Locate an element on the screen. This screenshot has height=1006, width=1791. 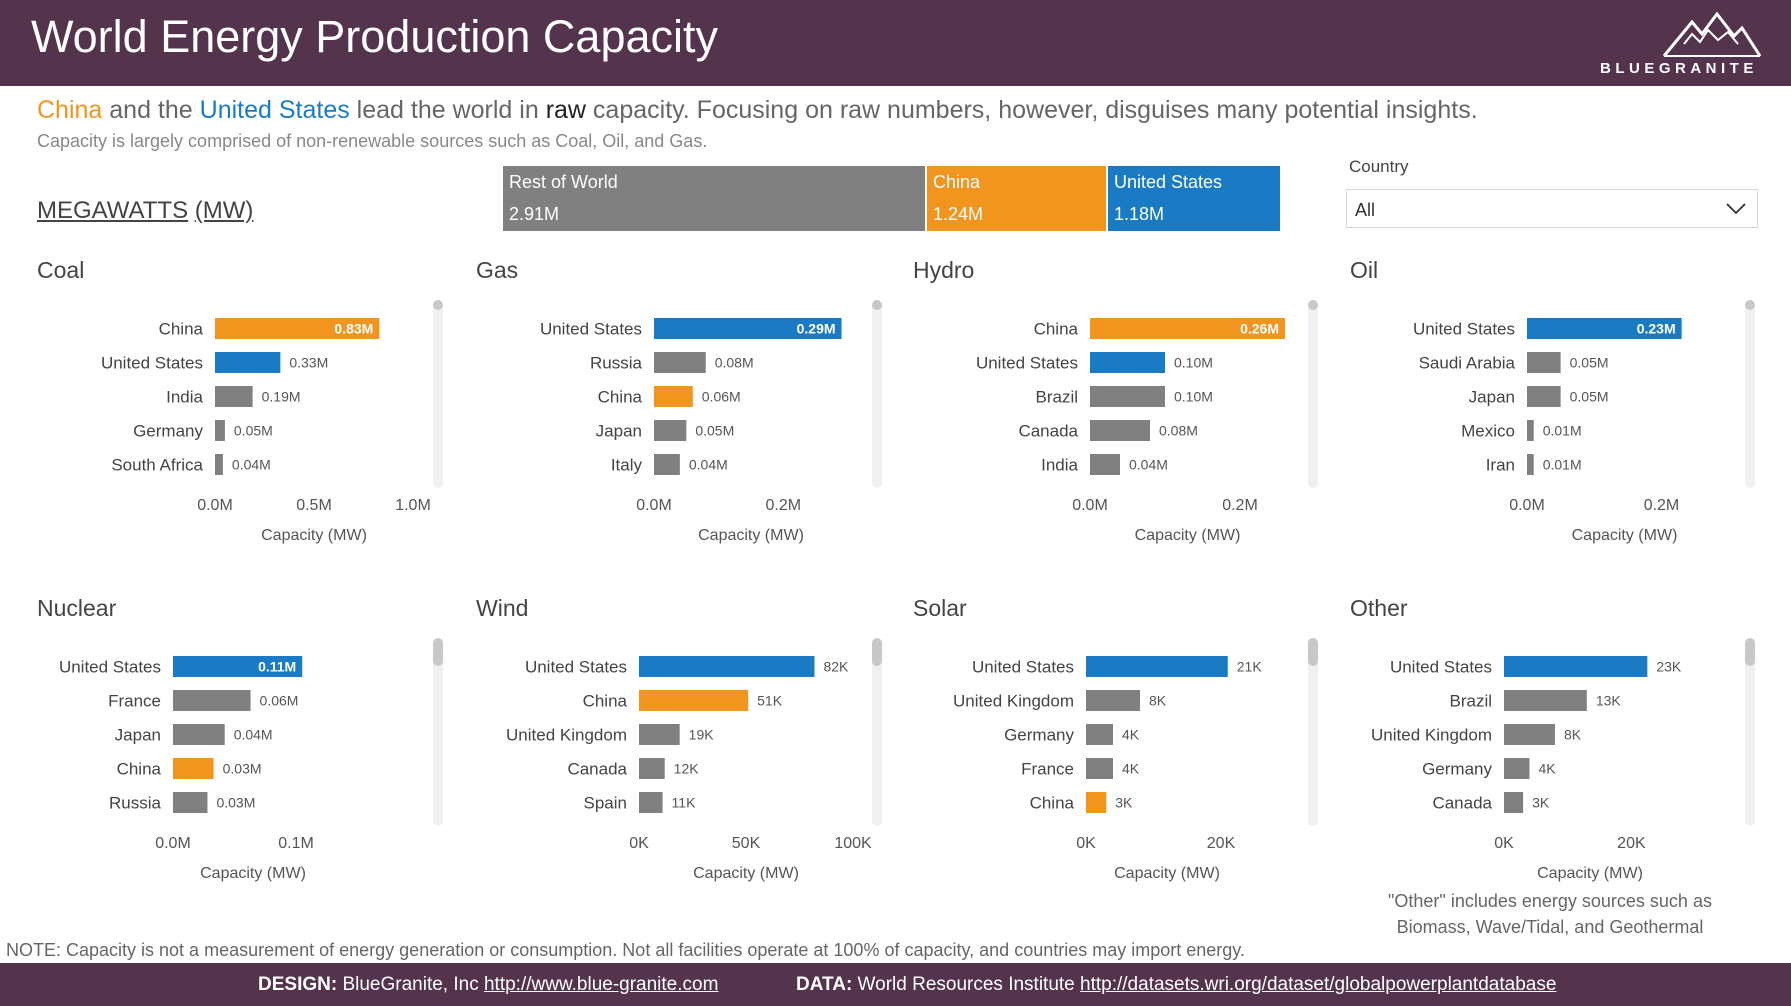
x-axis-label: Capacity (MW) is located at coordinates (1167, 873).